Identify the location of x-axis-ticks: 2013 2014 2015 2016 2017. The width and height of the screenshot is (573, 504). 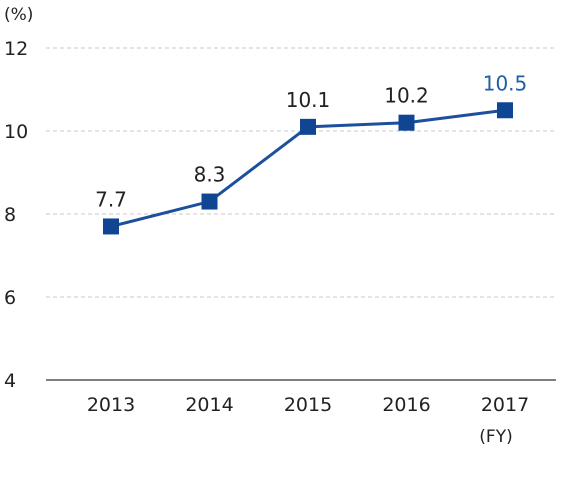
(308, 405).